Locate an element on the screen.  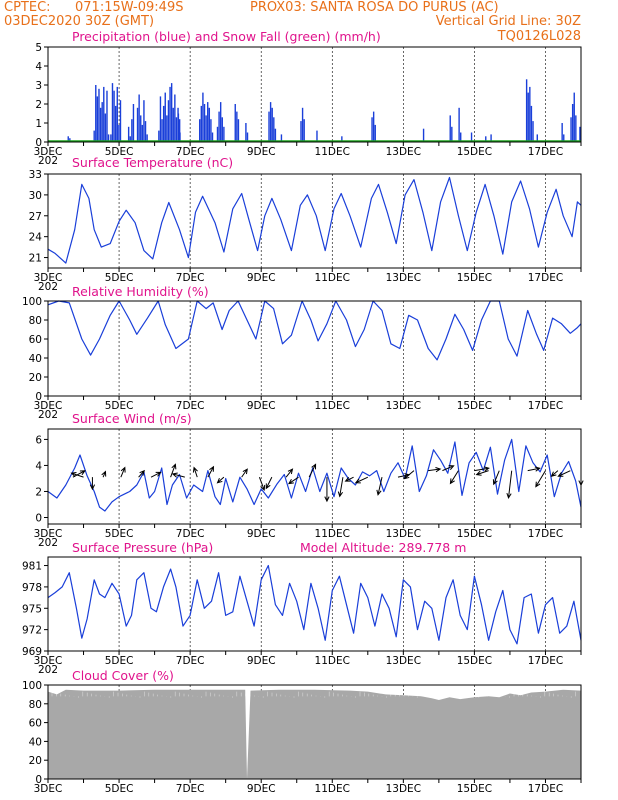
temperature-line is located at coordinates (314, 220).